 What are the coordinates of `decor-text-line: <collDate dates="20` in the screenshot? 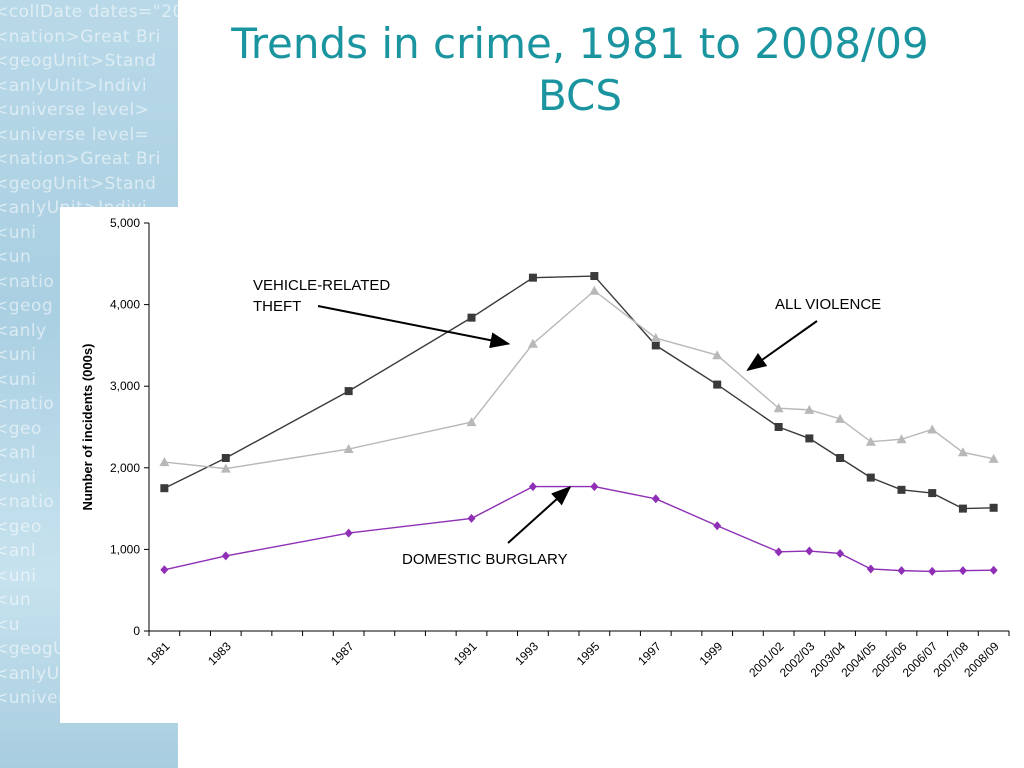 It's located at (89, 12).